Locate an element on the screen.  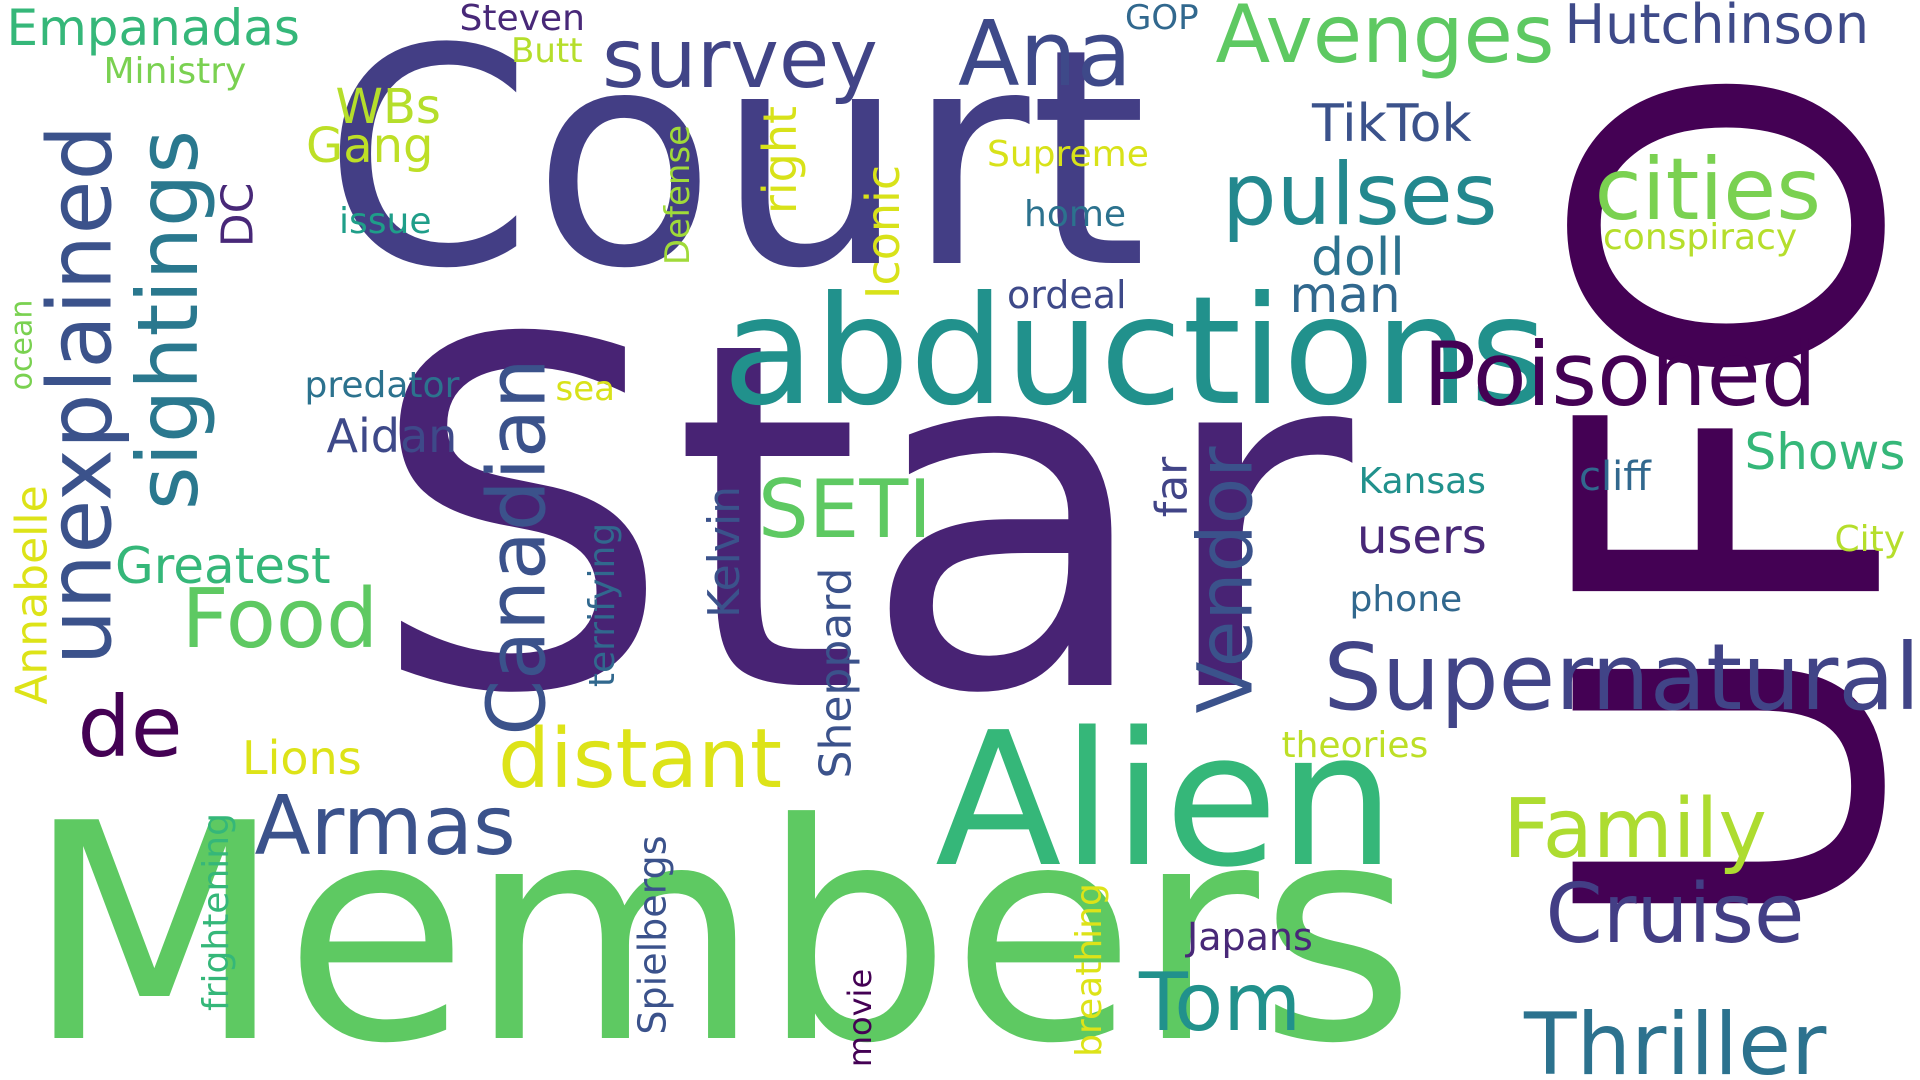
word-butt: Butt is located at coordinates (547, 51).